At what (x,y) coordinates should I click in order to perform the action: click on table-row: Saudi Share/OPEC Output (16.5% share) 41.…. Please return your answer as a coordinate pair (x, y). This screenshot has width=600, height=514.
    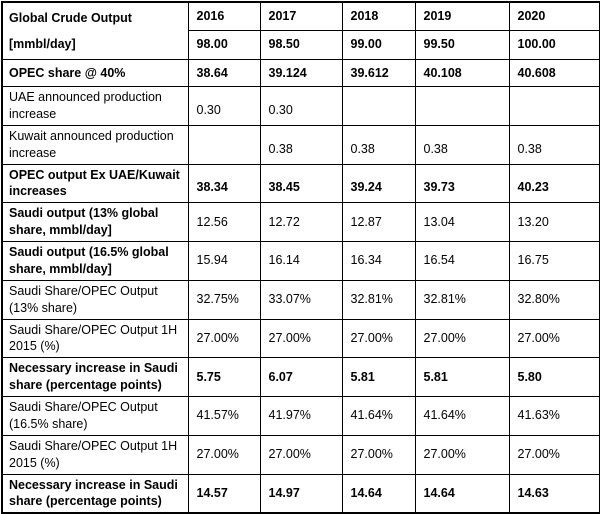
    Looking at the image, I should click on (300, 416).